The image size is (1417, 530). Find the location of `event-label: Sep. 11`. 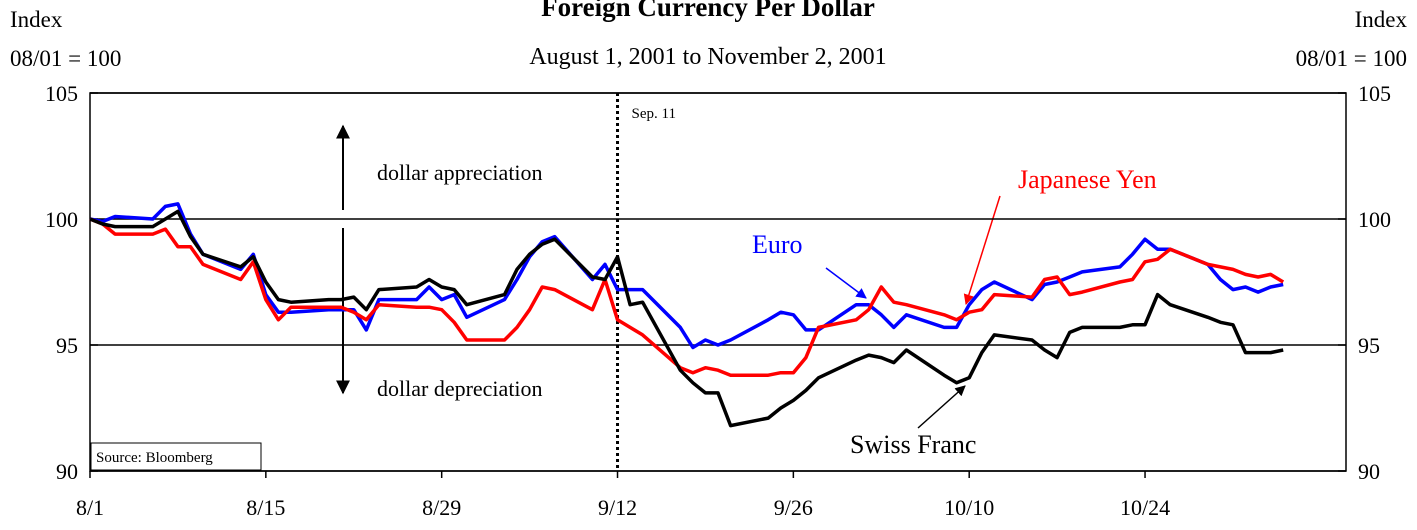

event-label: Sep. 11 is located at coordinates (654, 114).